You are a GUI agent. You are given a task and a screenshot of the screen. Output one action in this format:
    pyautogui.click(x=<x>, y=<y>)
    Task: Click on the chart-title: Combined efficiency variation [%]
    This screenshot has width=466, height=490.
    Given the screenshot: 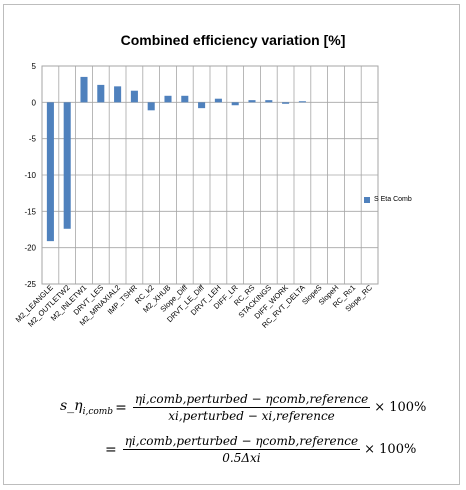 What is the action you would take?
    pyautogui.click(x=233, y=40)
    